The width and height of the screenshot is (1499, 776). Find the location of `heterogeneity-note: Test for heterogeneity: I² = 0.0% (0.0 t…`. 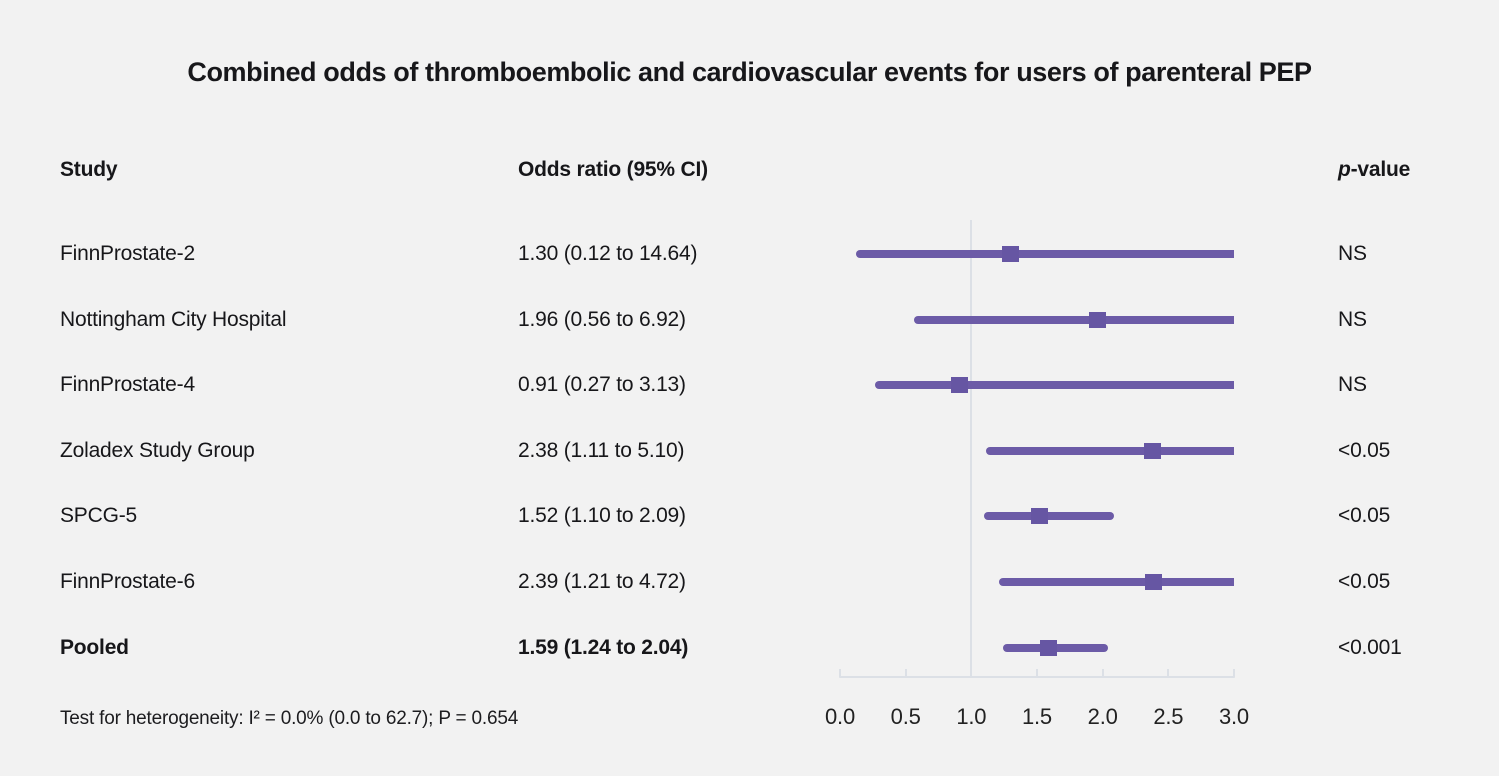

heterogeneity-note: Test for heterogeneity: I² = 0.0% (0.0 t… is located at coordinates (289, 718).